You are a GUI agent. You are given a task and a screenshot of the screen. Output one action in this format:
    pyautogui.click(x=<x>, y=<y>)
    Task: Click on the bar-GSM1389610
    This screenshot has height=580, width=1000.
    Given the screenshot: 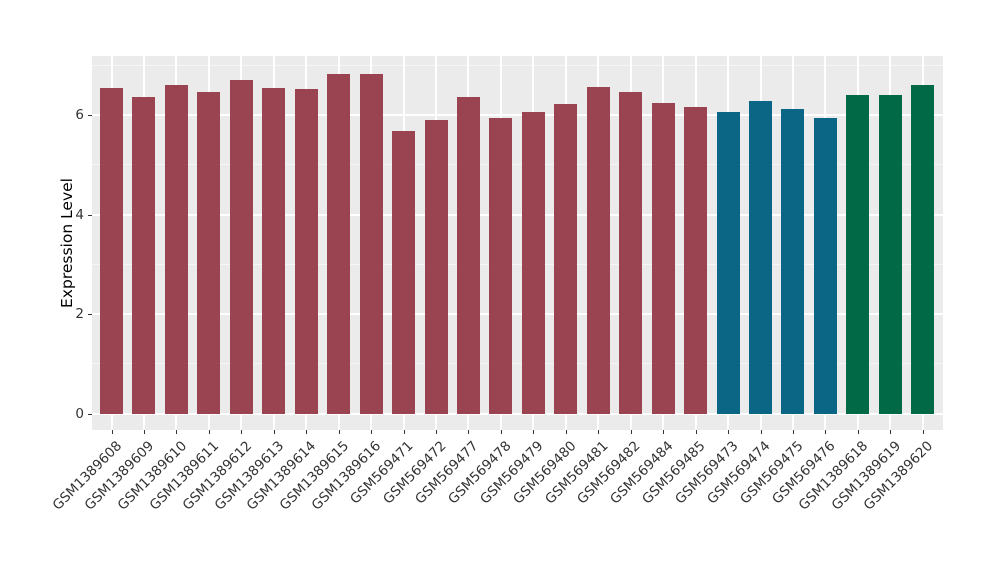 What is the action you would take?
    pyautogui.click(x=176, y=249)
    